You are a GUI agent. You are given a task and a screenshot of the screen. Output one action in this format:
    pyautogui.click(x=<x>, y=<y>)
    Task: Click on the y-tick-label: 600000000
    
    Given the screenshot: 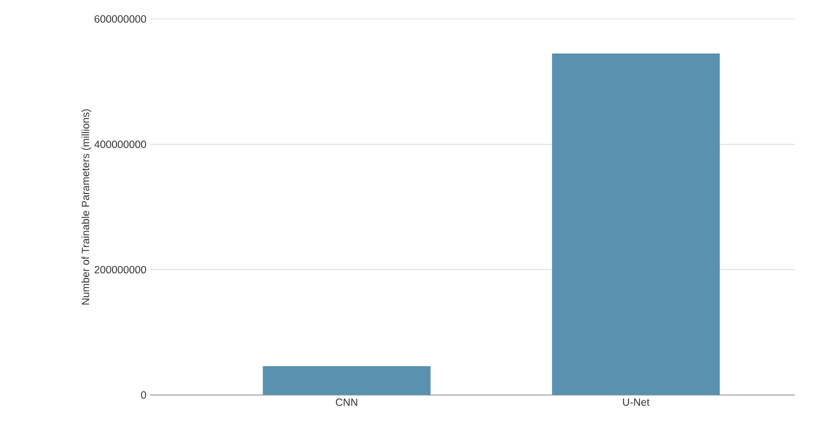 What is the action you would take?
    pyautogui.click(x=120, y=19)
    